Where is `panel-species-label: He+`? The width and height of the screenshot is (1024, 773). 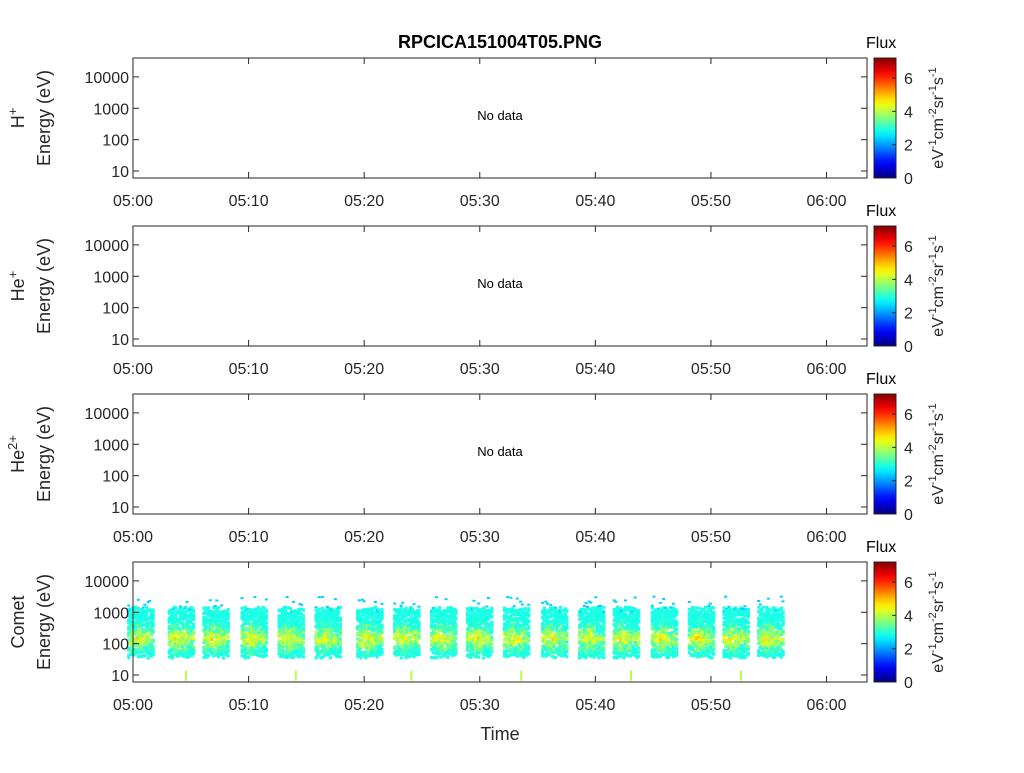 panel-species-label: He+ is located at coordinates (16, 286).